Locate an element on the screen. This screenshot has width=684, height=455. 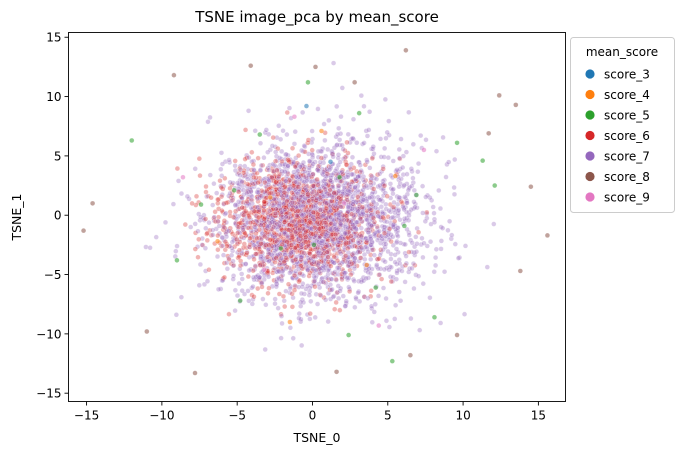
y-tick-label: −15 is located at coordinates (48, 394).